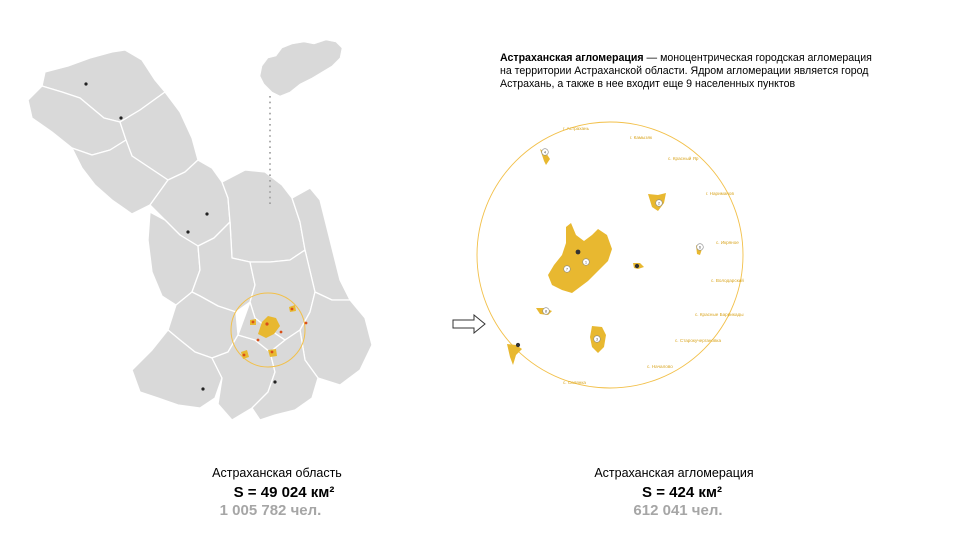 Image resolution: width=960 pixels, height=540 pixels. Describe the element at coordinates (580, 258) in the screenshot. I see `astrakhan-city-shape` at that location.